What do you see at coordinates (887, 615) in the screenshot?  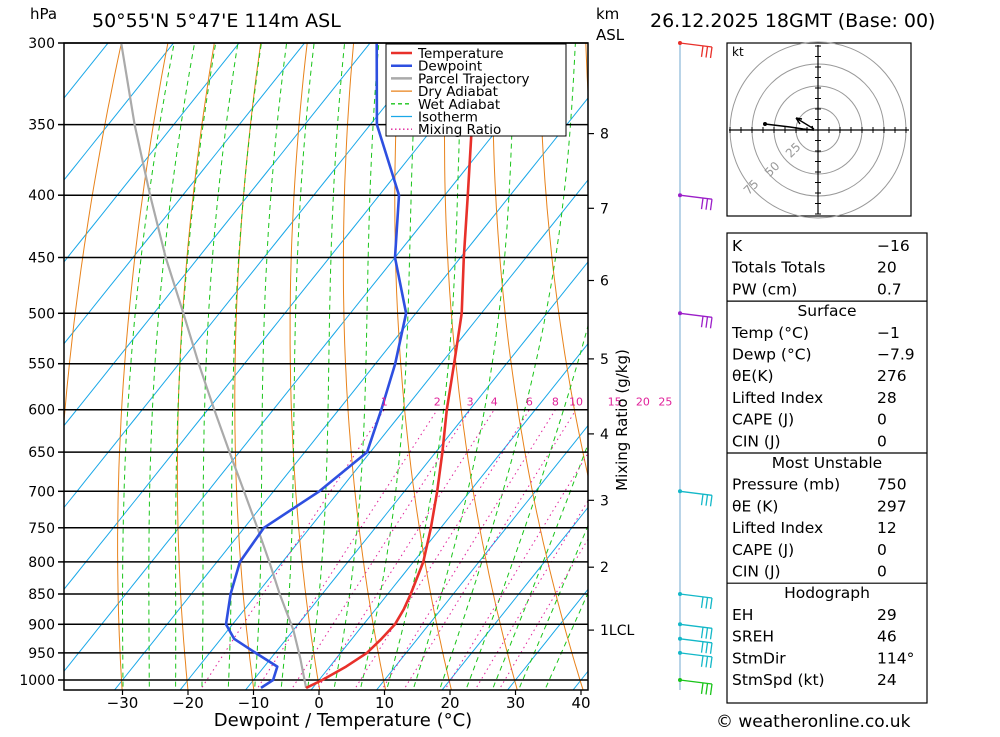 I see `table-row-value: 29` at bounding box center [887, 615].